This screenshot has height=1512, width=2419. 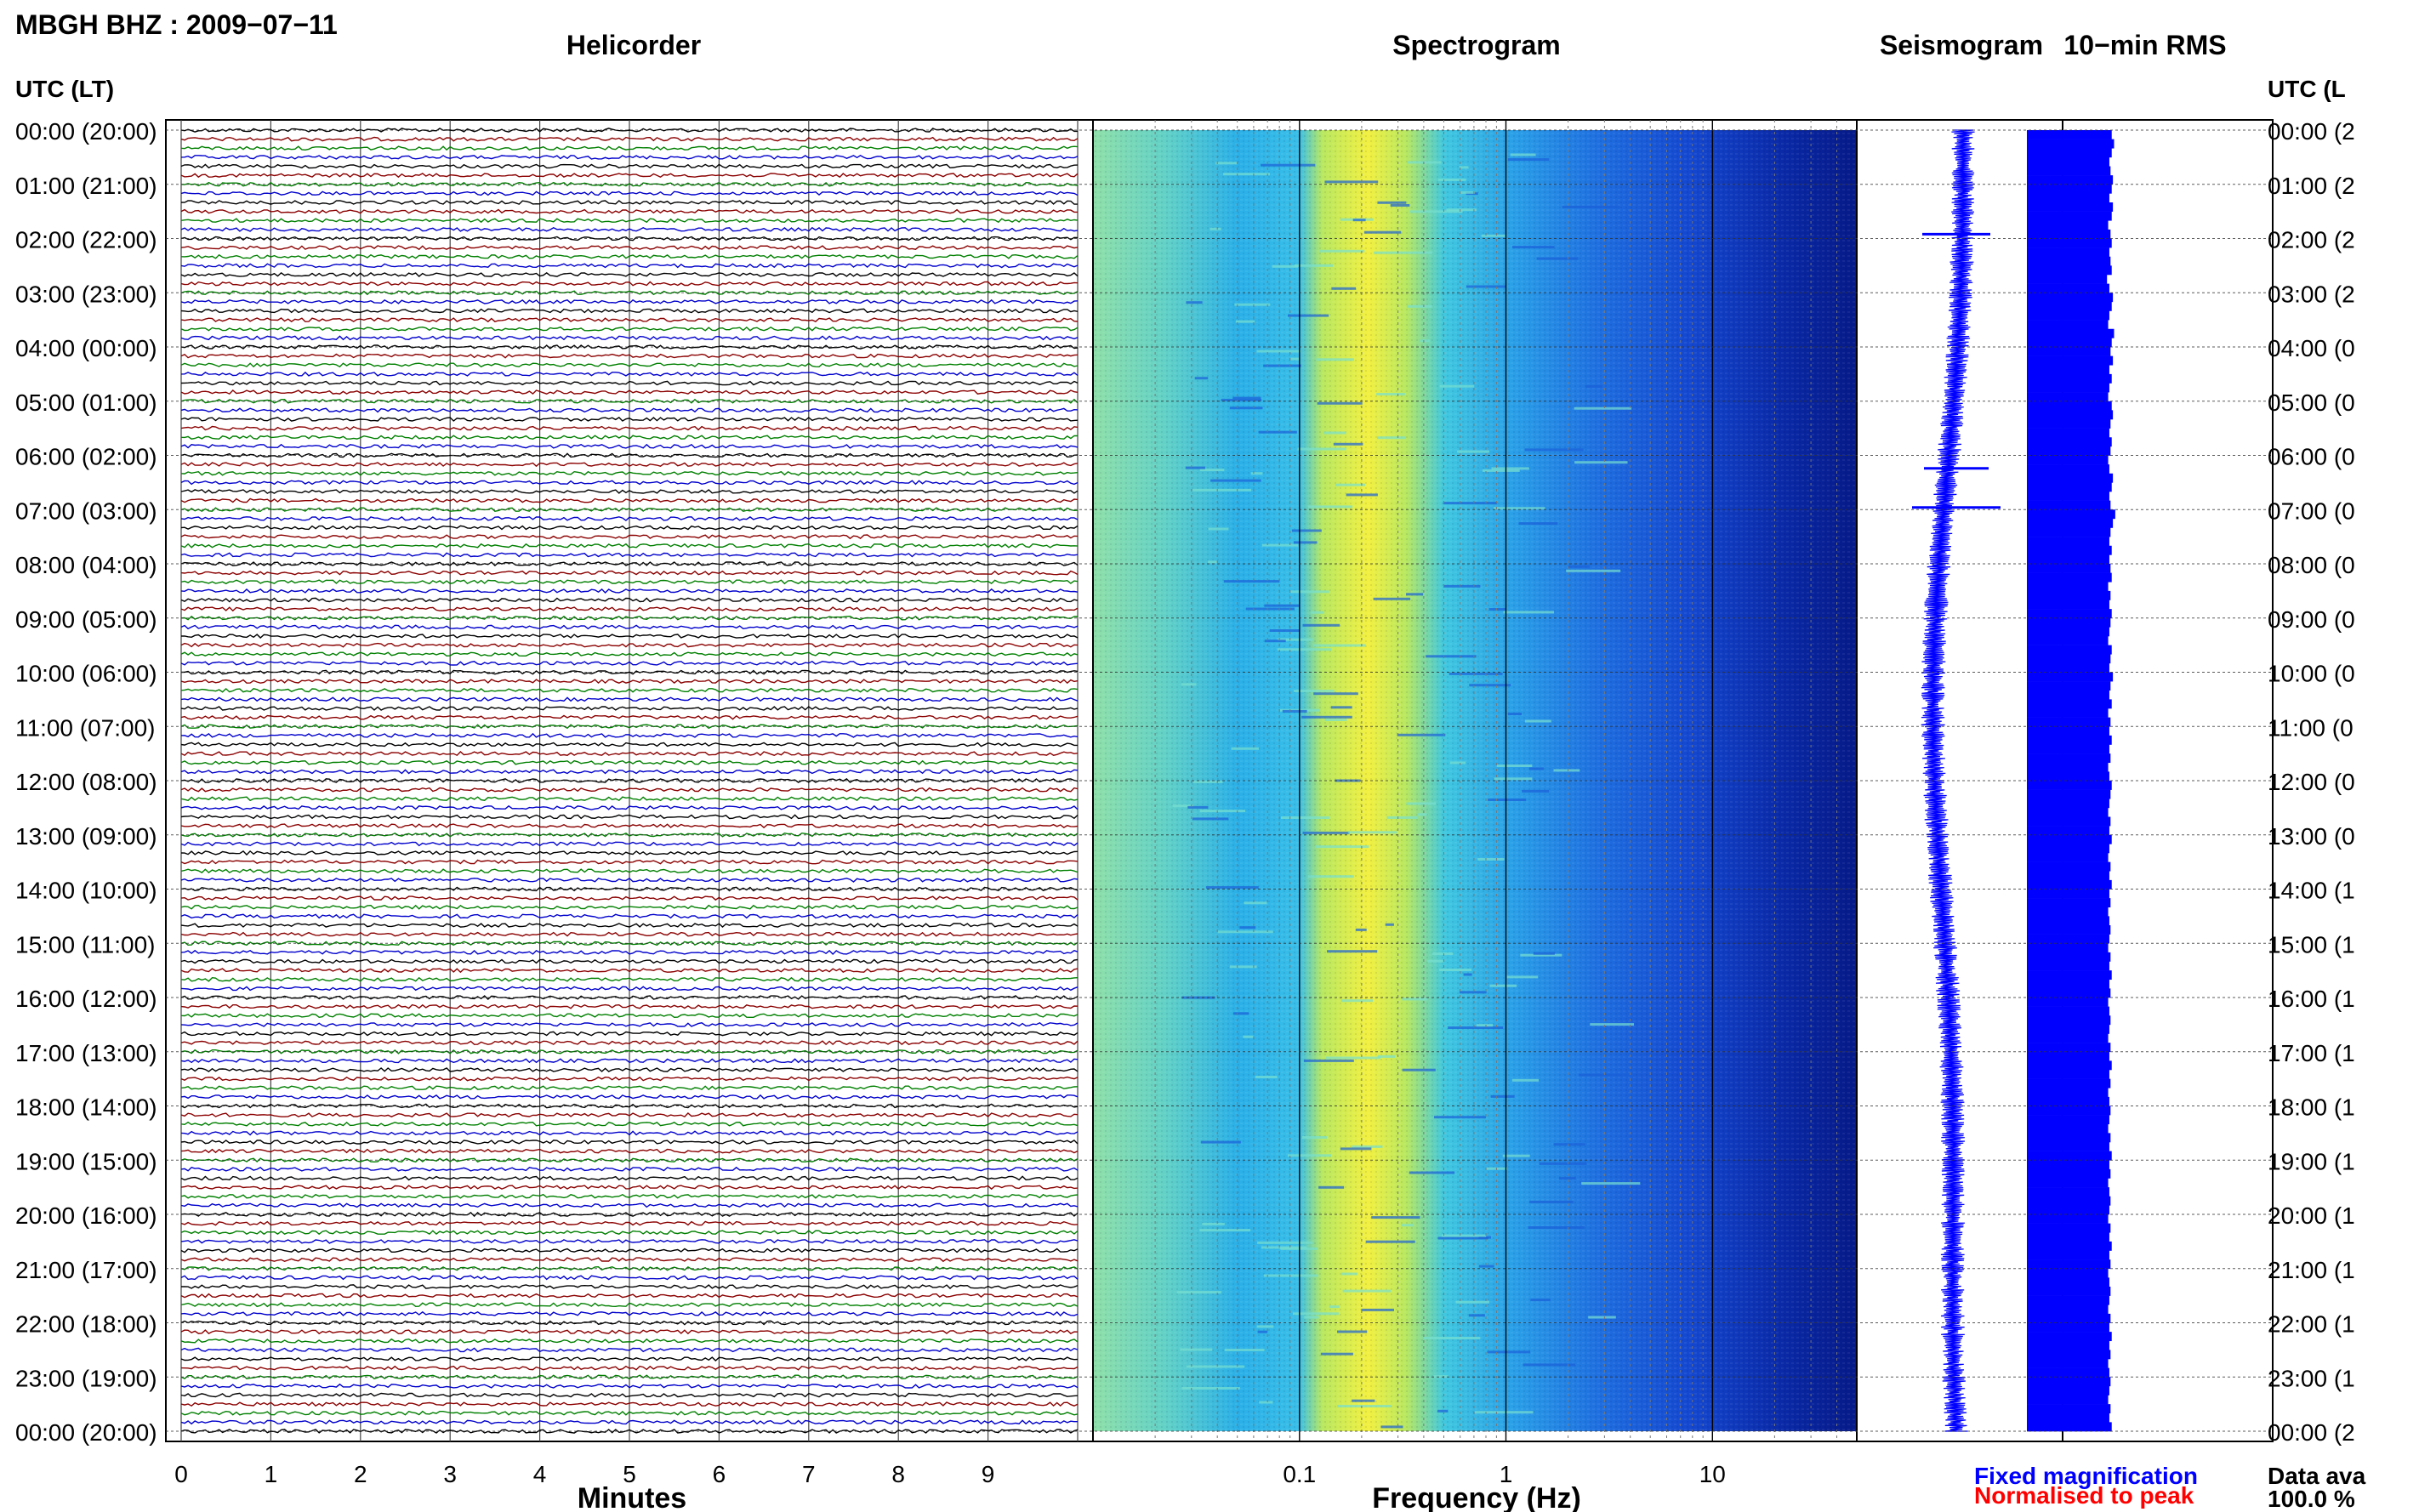 What do you see at coordinates (2317, 1476) in the screenshot?
I see `data-availability-label: Data ava` at bounding box center [2317, 1476].